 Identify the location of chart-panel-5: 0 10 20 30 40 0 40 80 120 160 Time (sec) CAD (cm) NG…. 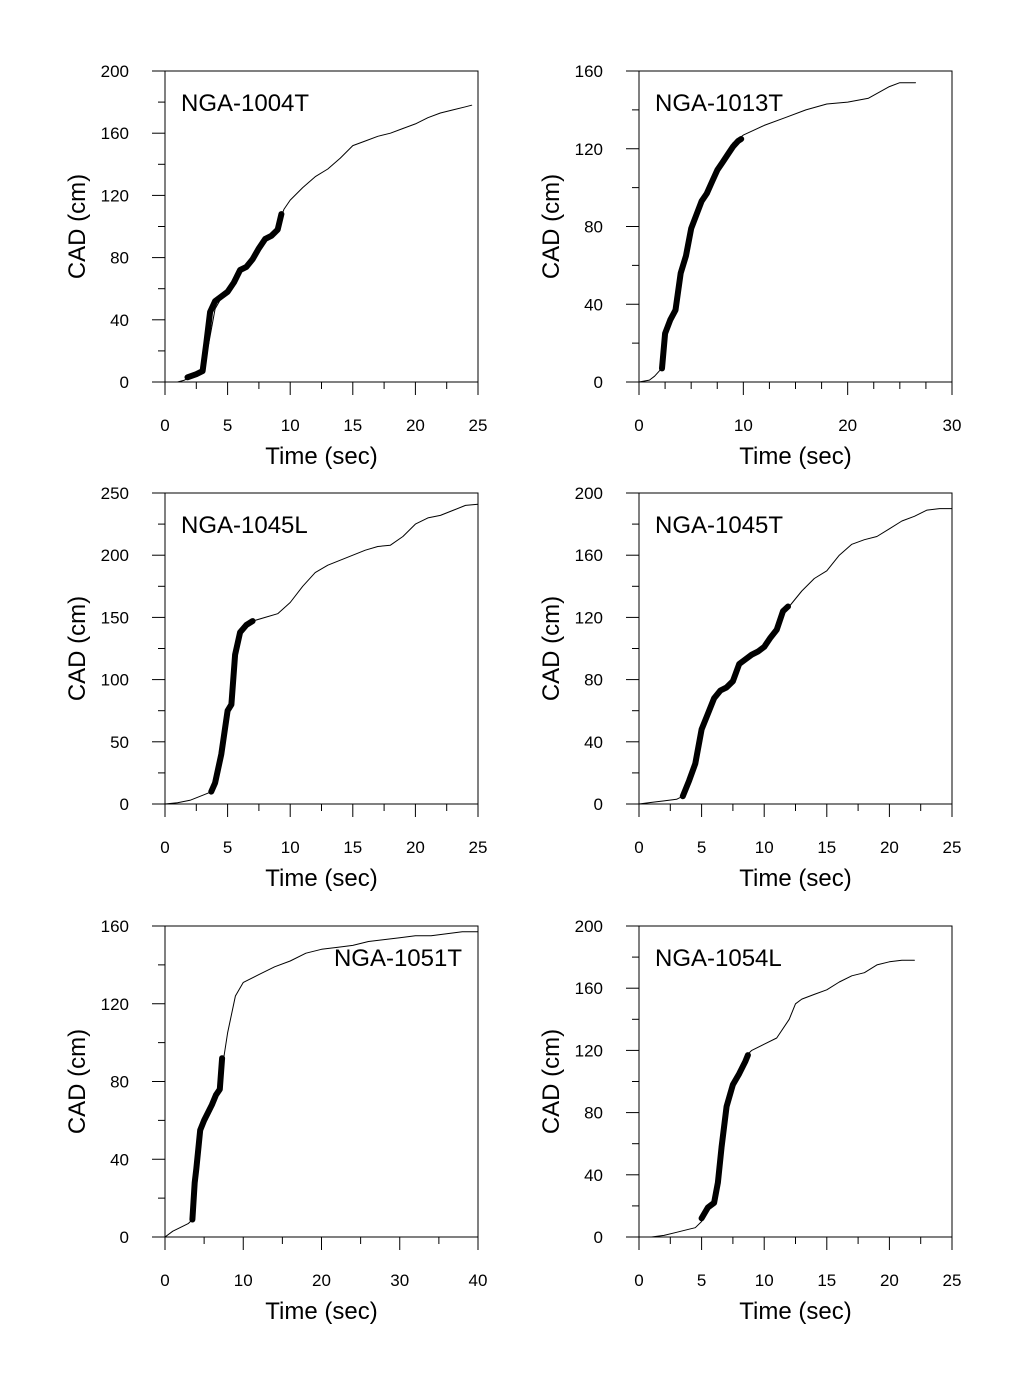
(275, 1121).